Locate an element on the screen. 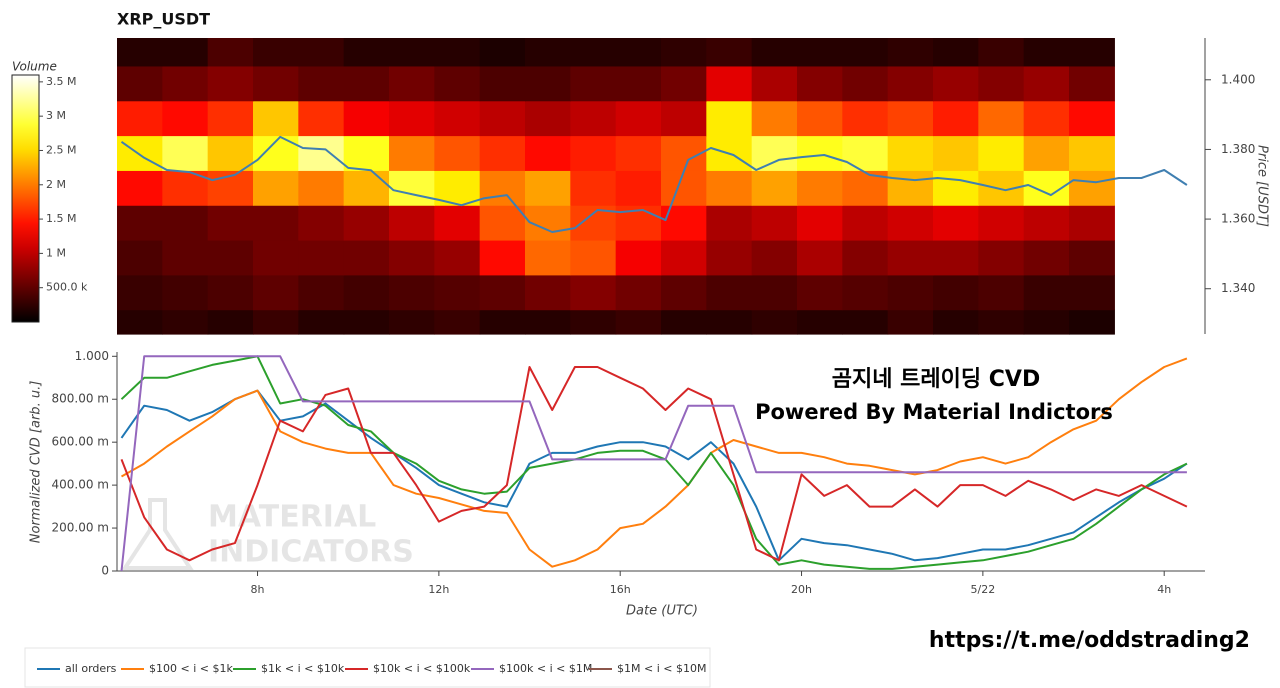 The height and width of the screenshot is (688, 1280). watermark-text: MATERIAL is located at coordinates (292, 517).